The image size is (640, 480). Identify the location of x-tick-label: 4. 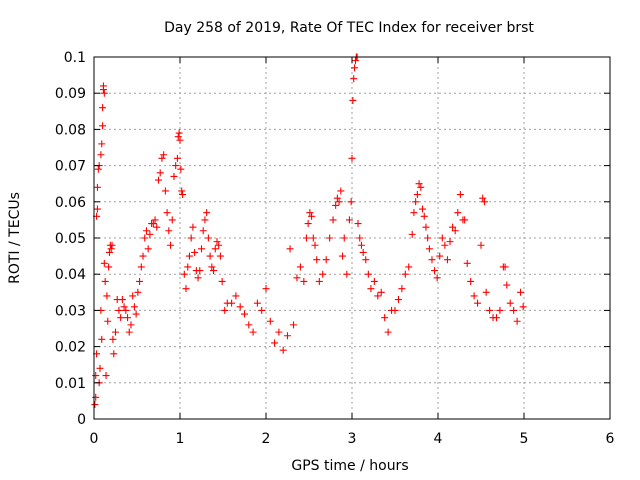
(438, 439).